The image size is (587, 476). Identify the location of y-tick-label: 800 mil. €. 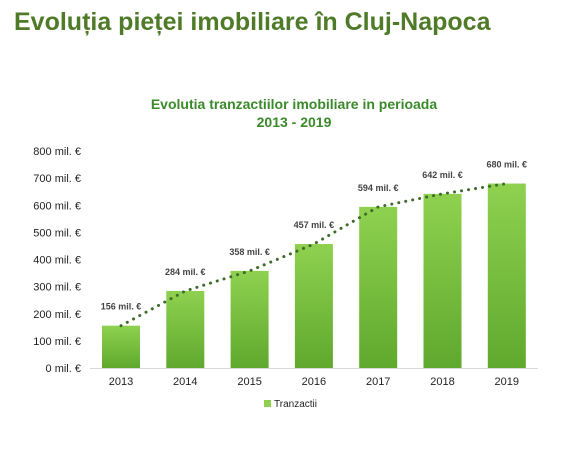
(57, 152).